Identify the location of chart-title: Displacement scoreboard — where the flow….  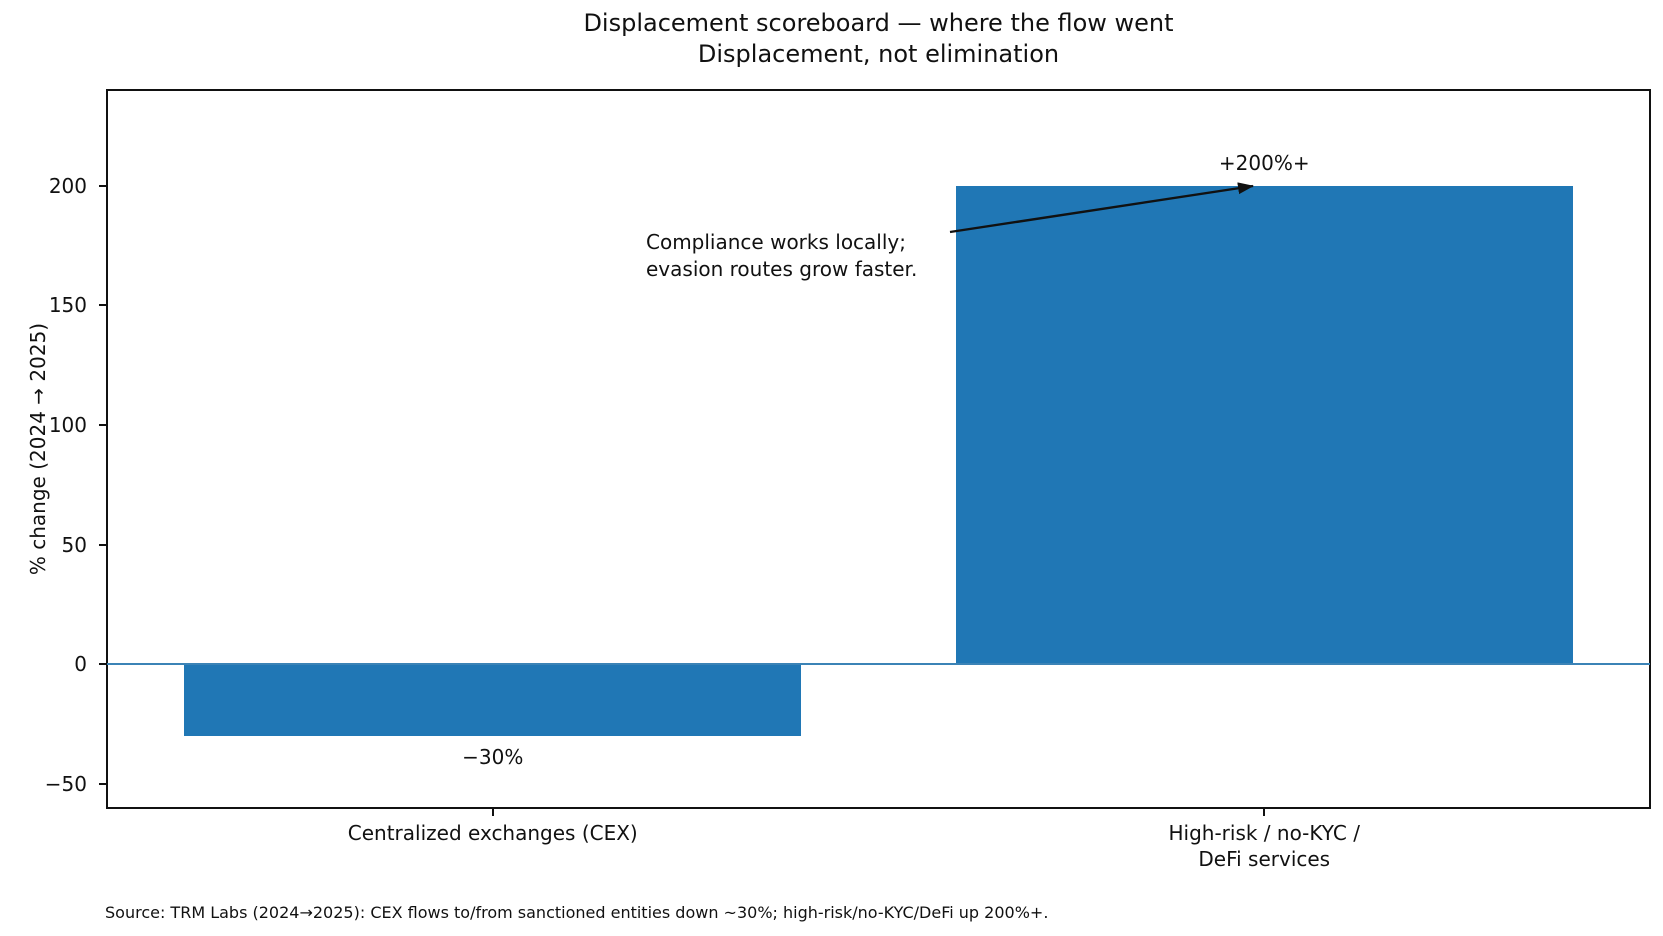
(878, 38).